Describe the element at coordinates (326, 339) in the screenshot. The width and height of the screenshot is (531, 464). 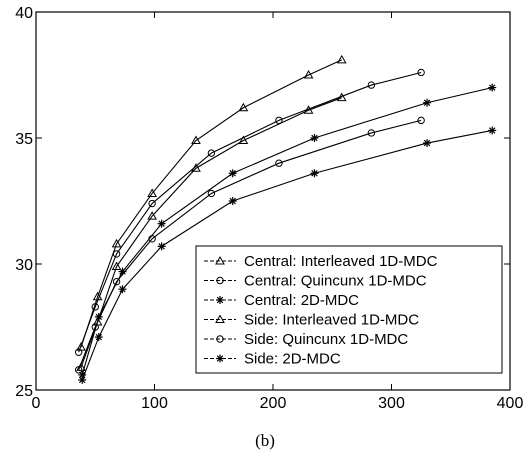
I see `legend-label: Side: Quincunx 1D-MDC` at that location.